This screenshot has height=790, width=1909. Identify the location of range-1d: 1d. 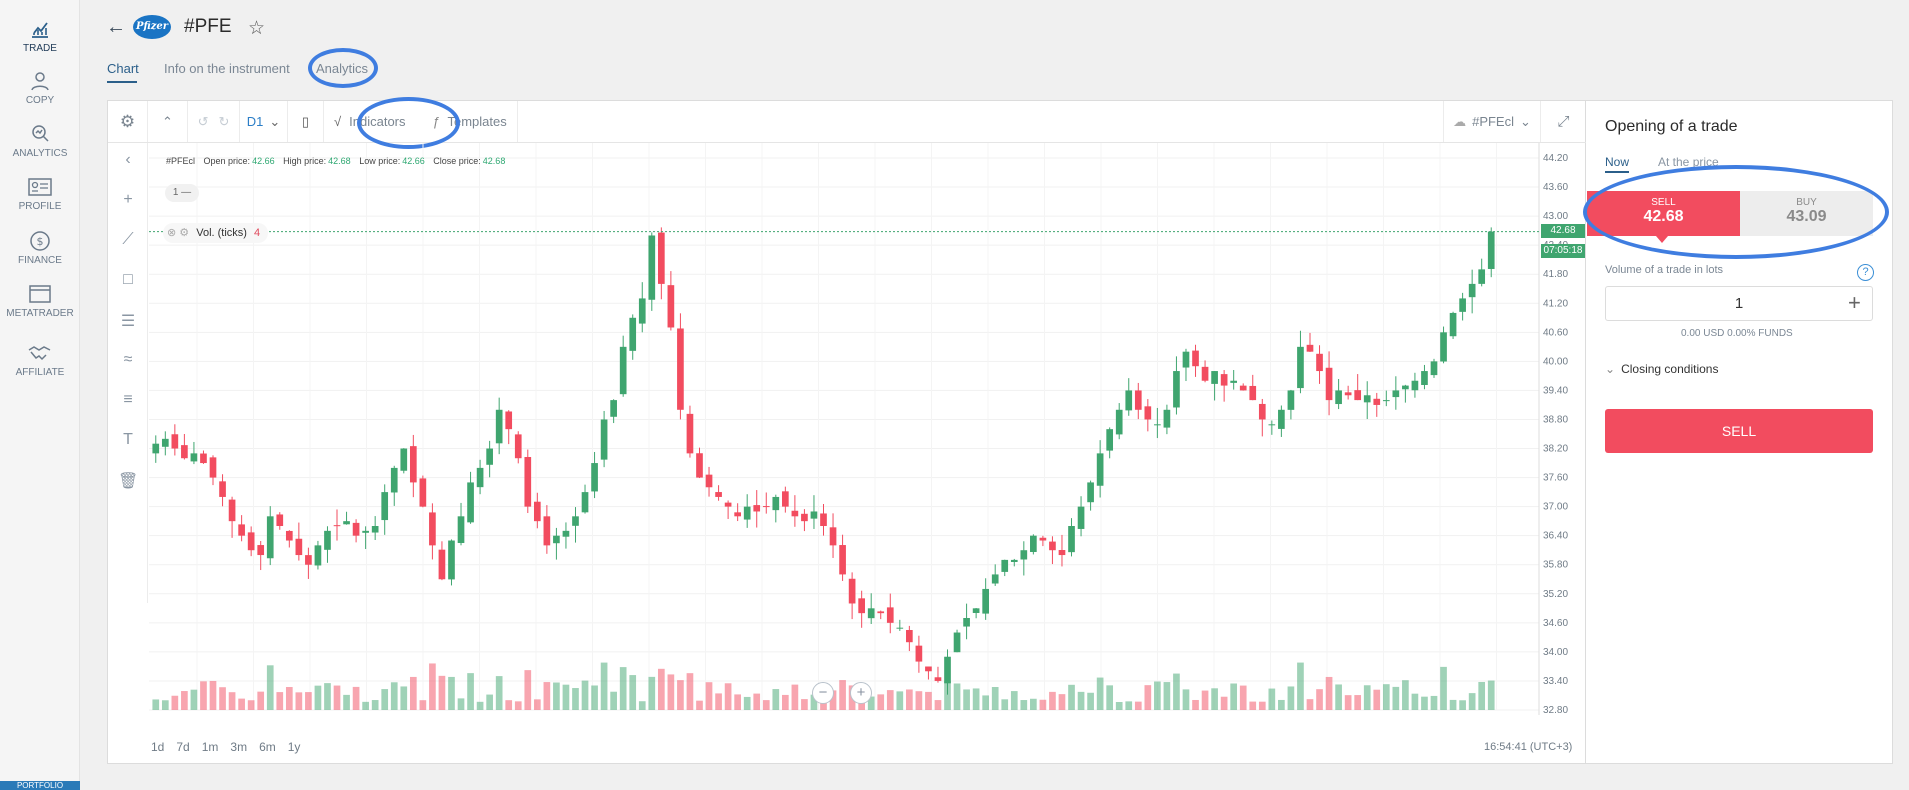
(158, 747).